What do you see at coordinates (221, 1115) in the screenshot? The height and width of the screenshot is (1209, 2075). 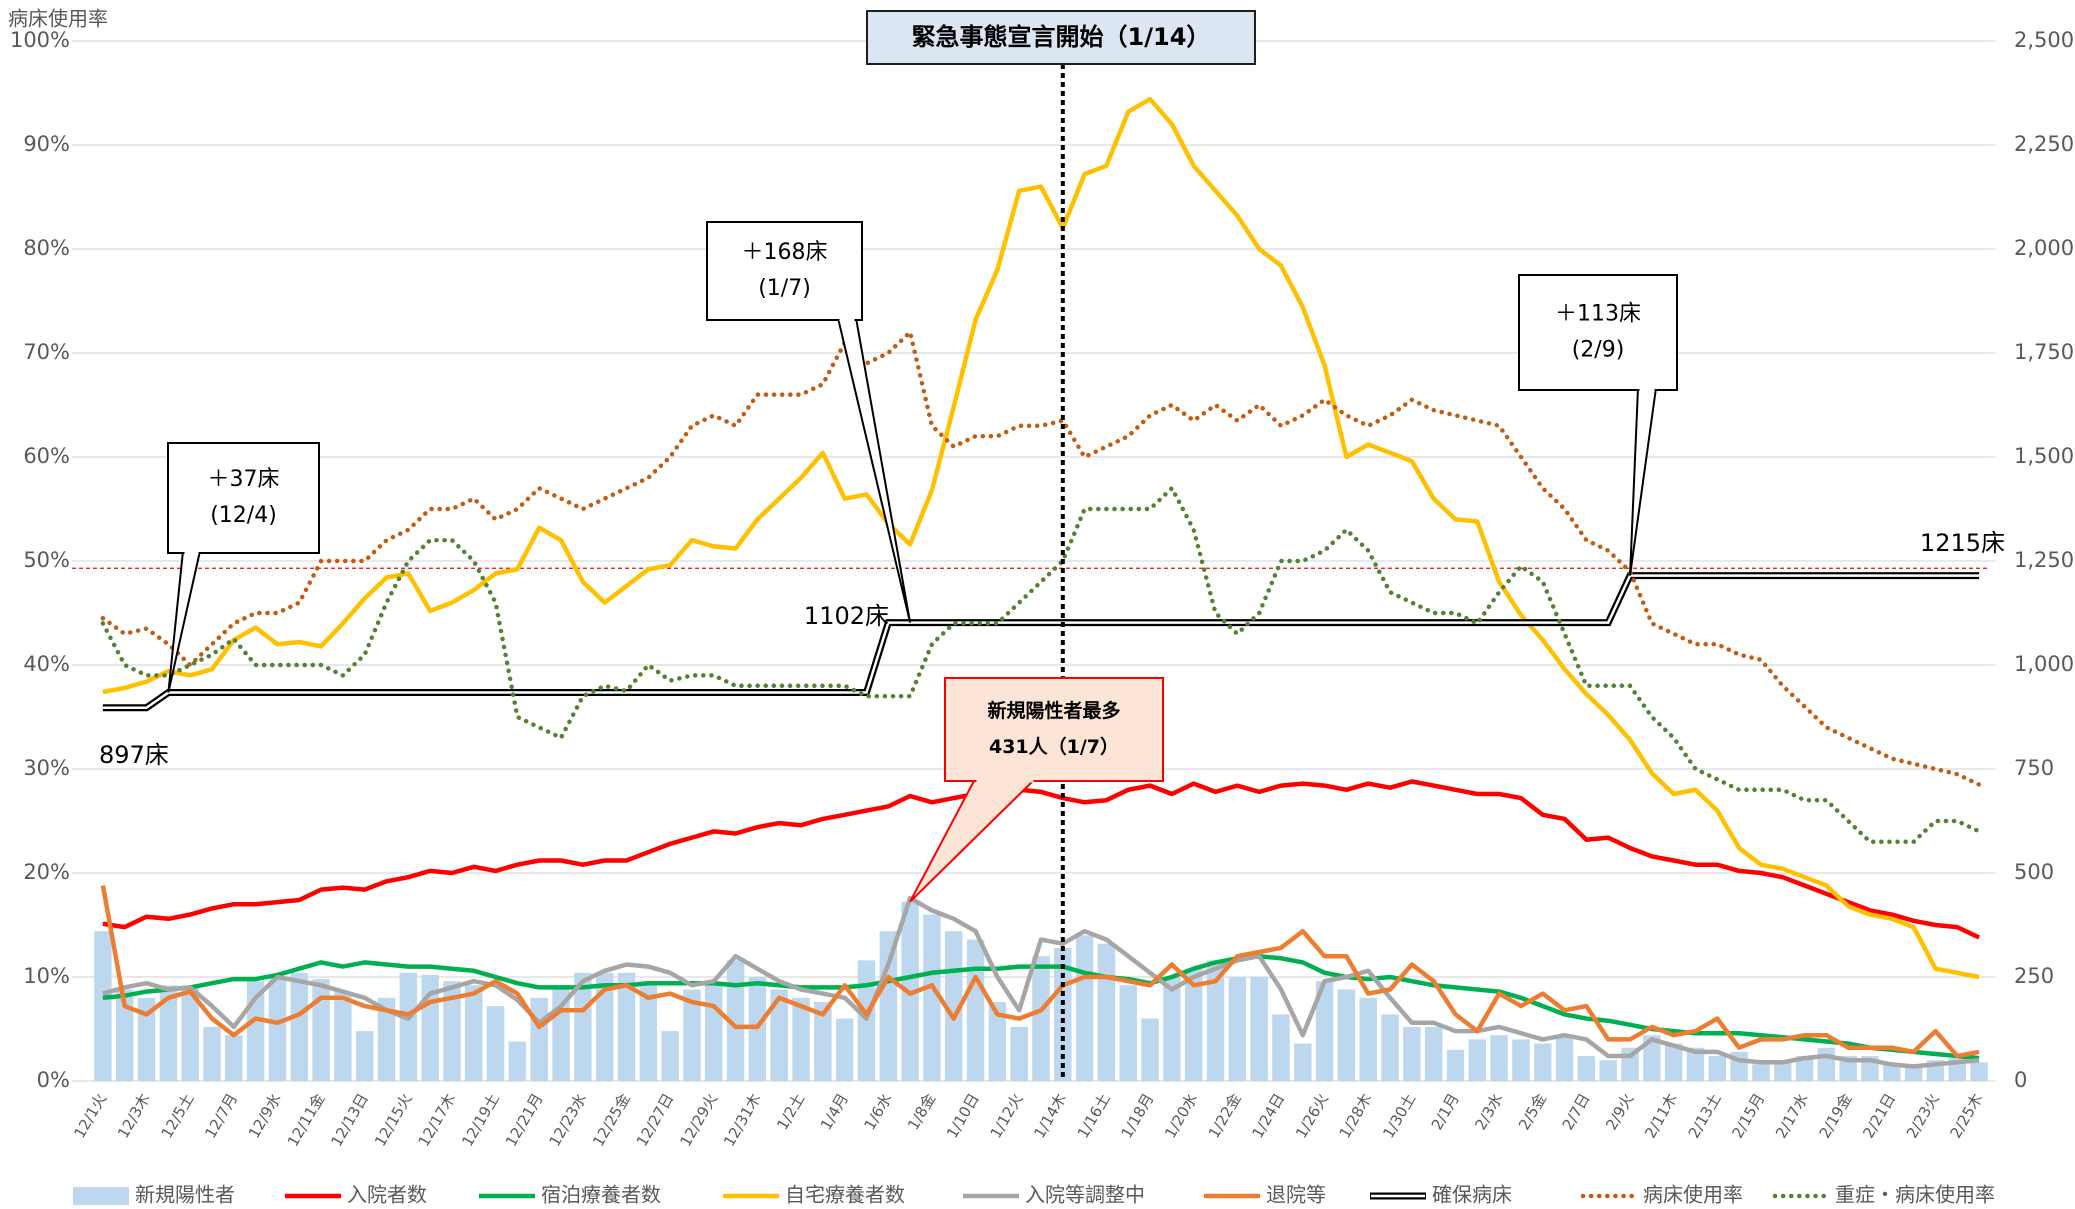 I see `x-tick-label: 12/7月` at bounding box center [221, 1115].